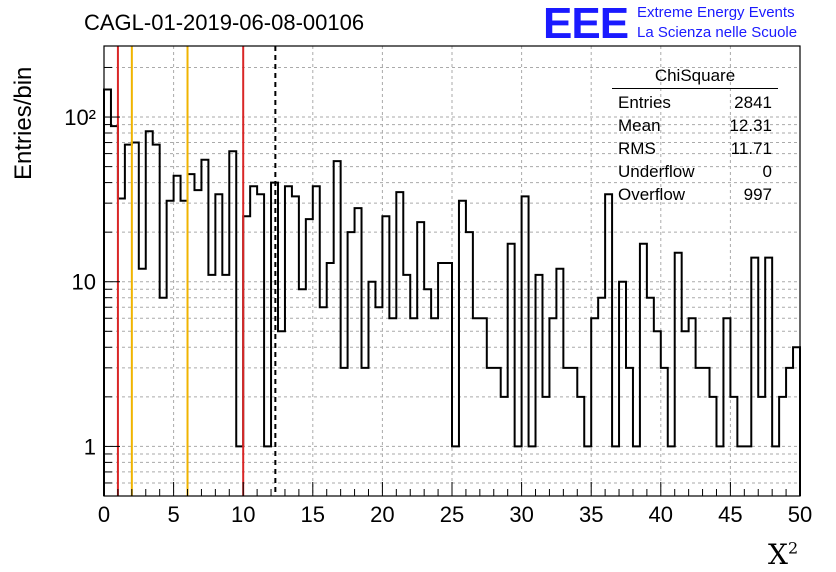 The width and height of the screenshot is (836, 572). What do you see at coordinates (751, 148) in the screenshot?
I see `stats-value: 11.71` at bounding box center [751, 148].